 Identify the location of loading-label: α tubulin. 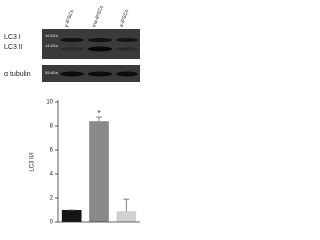
(17, 74).